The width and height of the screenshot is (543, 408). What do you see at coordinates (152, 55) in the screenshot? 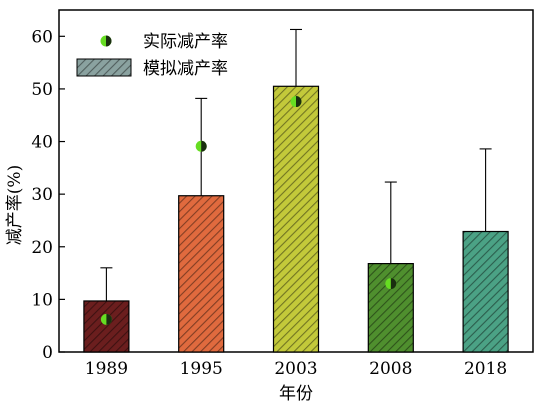
I see `legend: 实际减产率 模拟减产率` at bounding box center [152, 55].